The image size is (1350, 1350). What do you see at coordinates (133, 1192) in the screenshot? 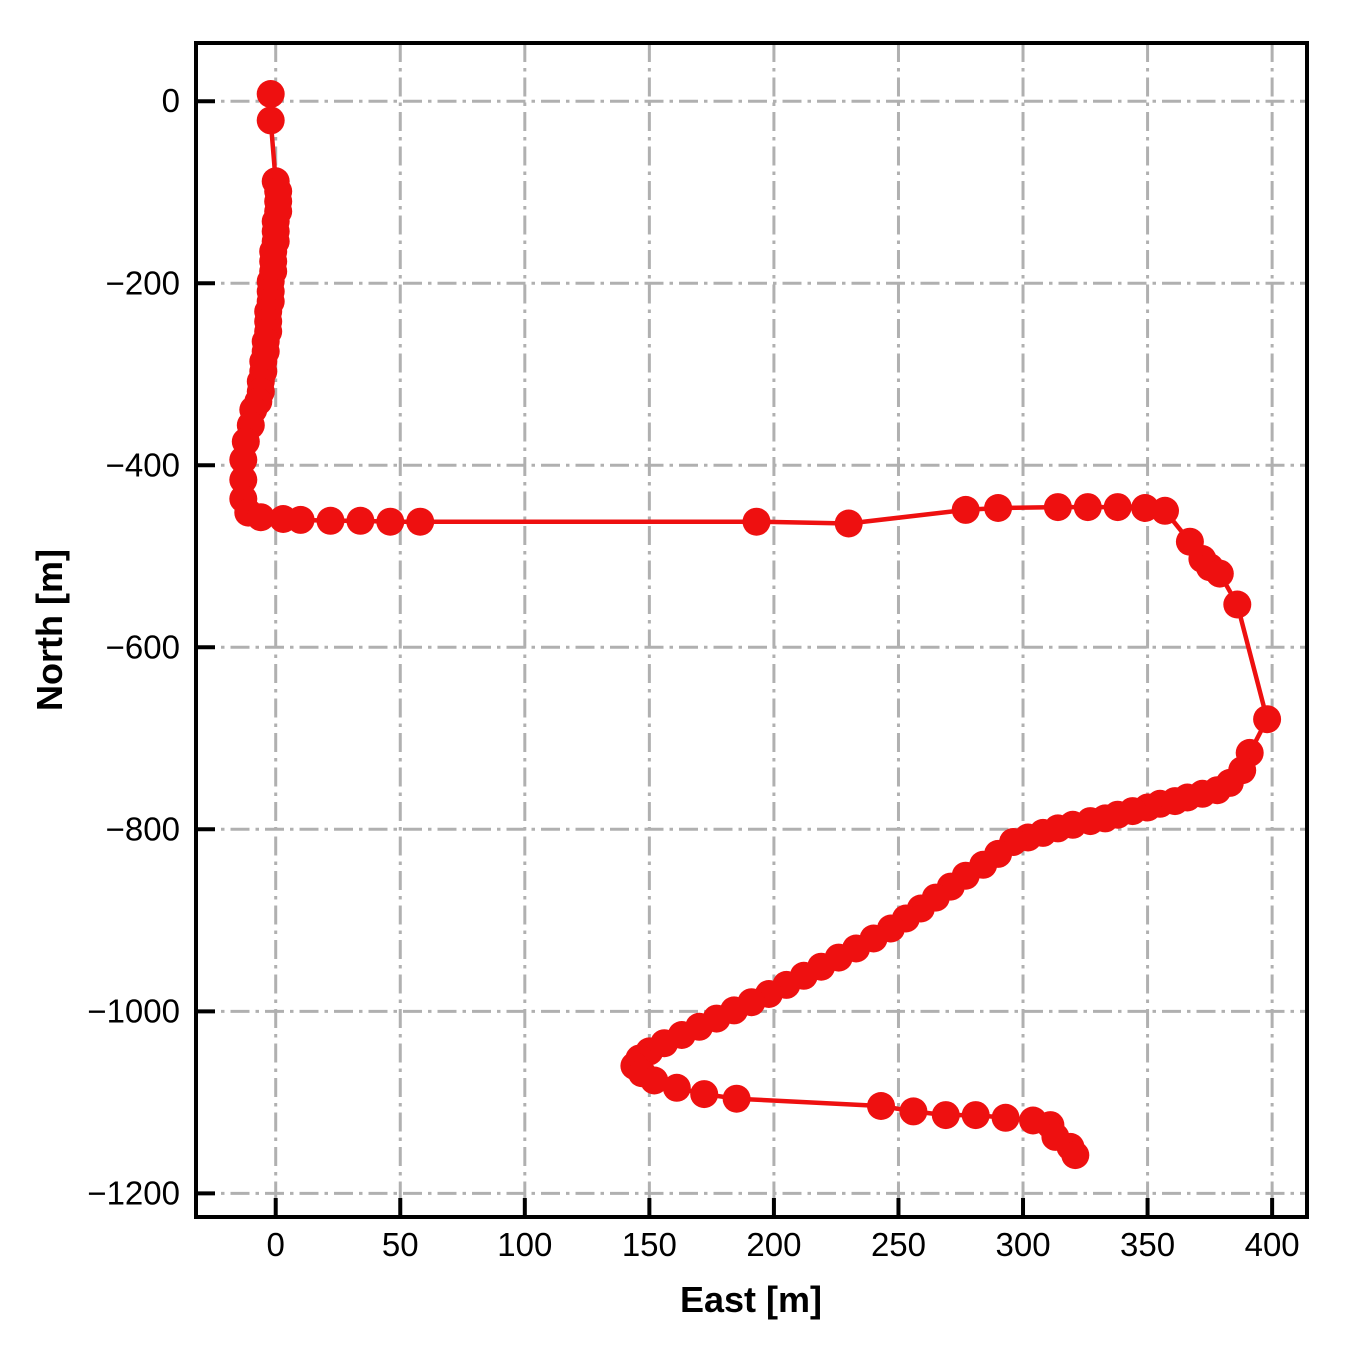
I see `y-tick-label: −1200` at bounding box center [133, 1192].